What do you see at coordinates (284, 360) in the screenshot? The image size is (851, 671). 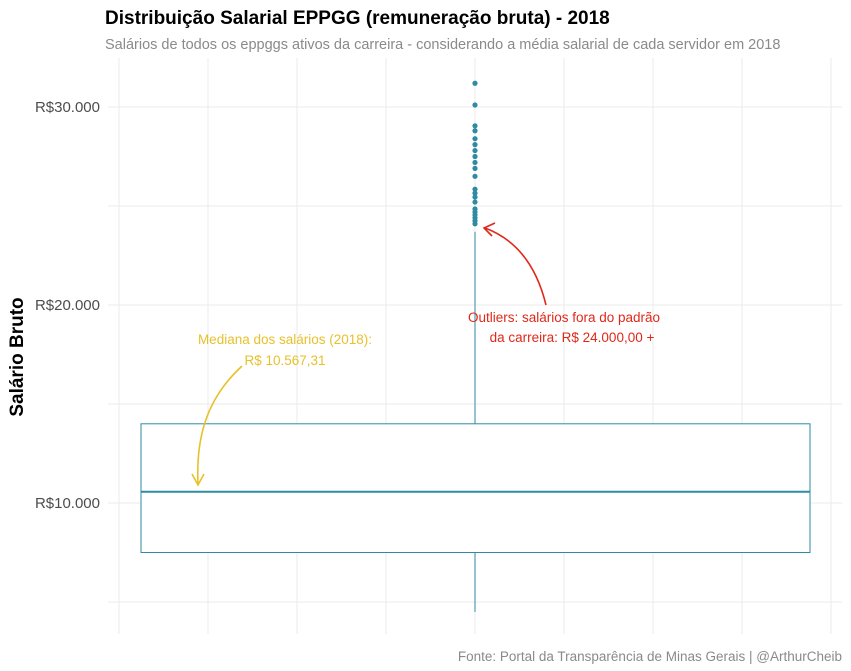 I see `median-annotation-line-2: R$ 10.567,31` at bounding box center [284, 360].